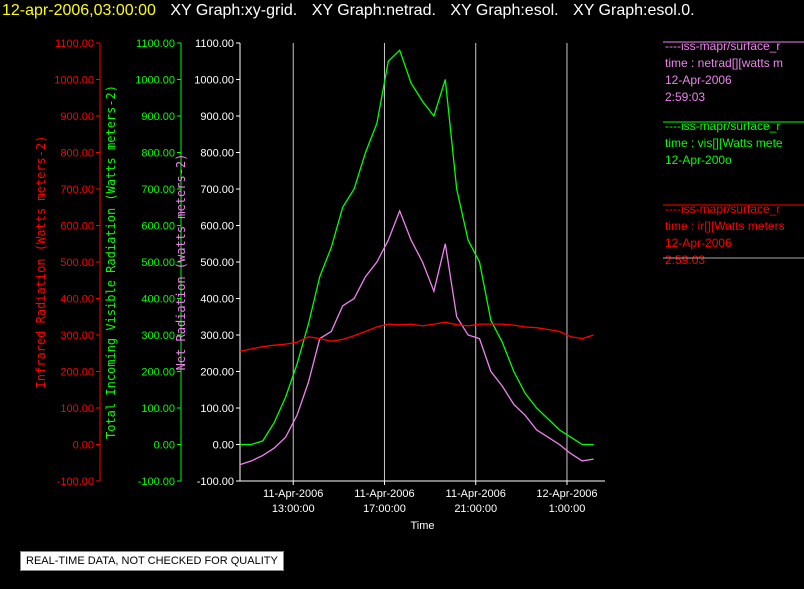 The height and width of the screenshot is (589, 804). Describe the element at coordinates (685, 97) in the screenshot. I see `legend-text-net: 2:59:03` at that location.